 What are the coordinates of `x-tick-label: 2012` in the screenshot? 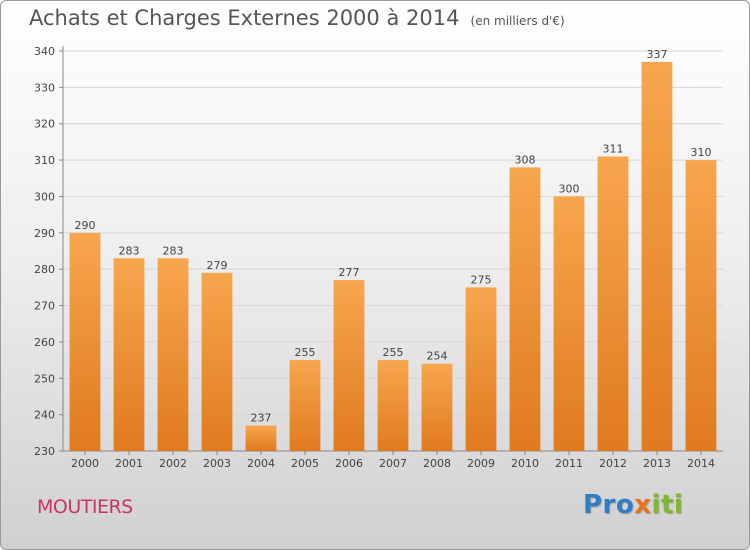 It's located at (613, 463).